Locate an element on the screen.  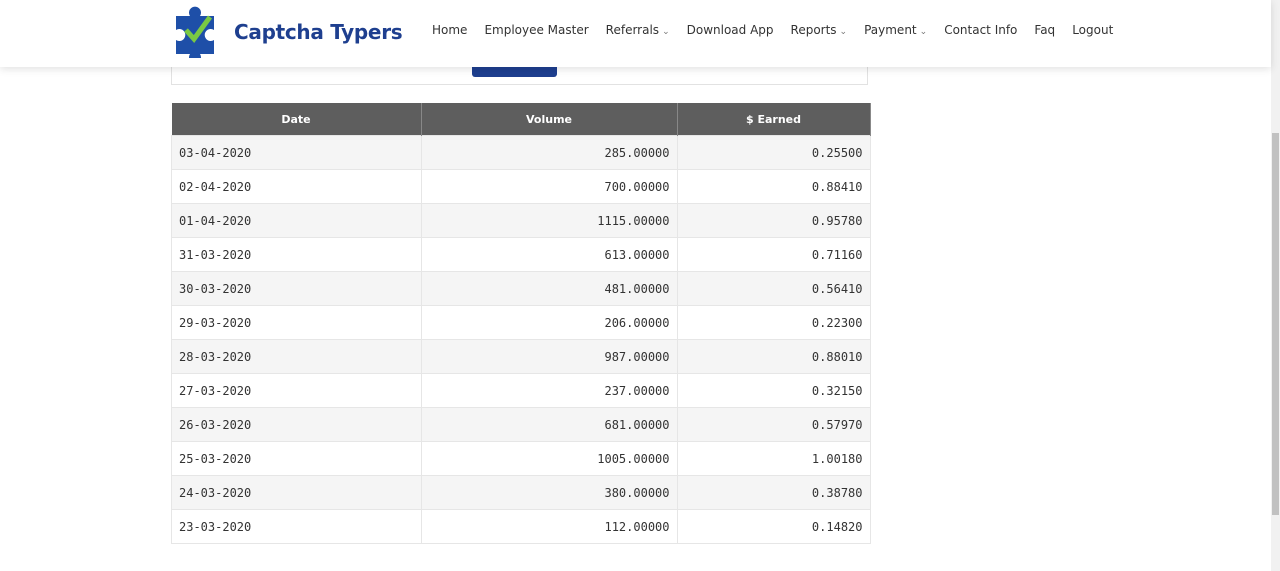
table-cell: 0.88410 is located at coordinates (773, 186).